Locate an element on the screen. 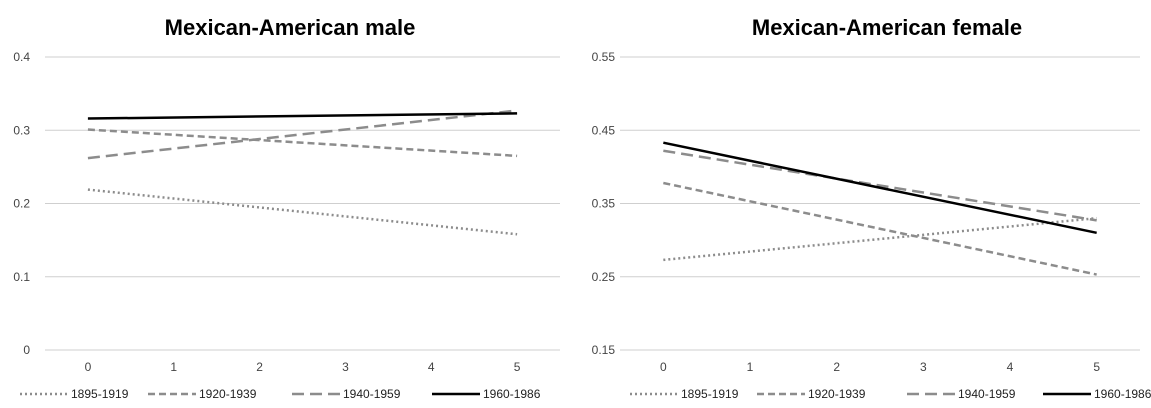  y-tick-label: 0.55 is located at coordinates (604, 57).